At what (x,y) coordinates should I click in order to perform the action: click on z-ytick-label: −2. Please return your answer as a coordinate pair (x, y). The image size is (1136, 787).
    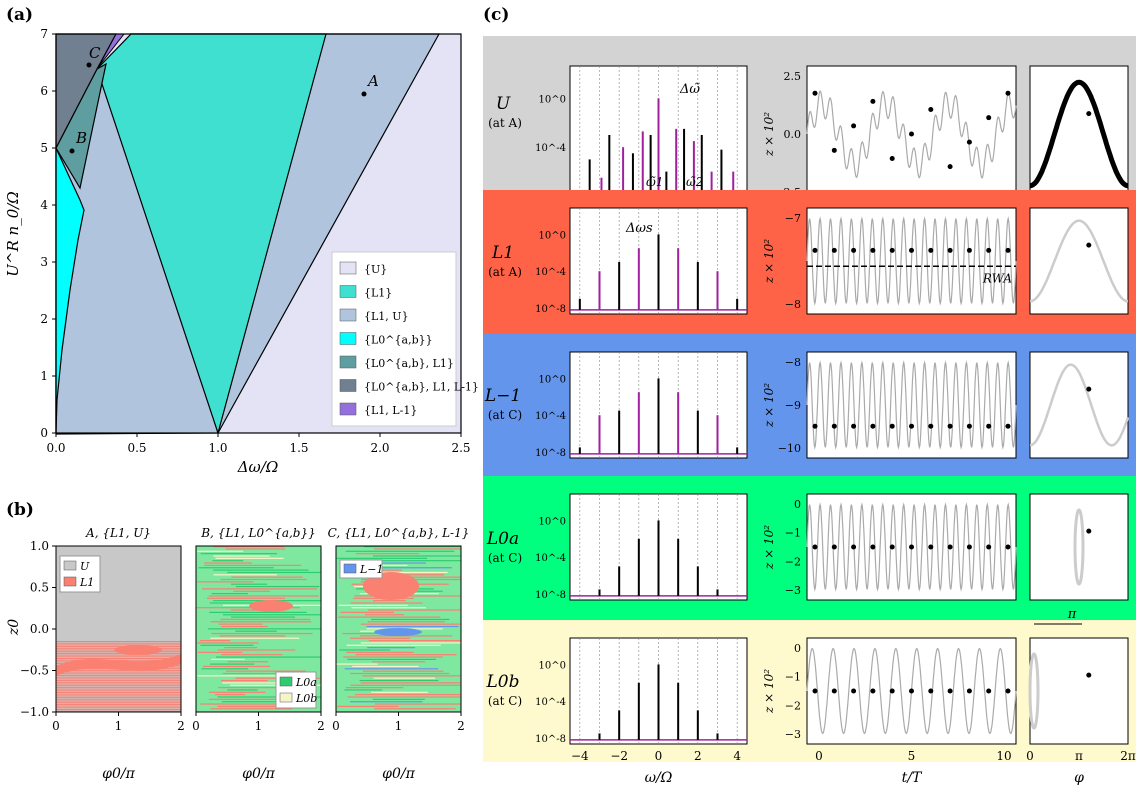
    Looking at the image, I should click on (793, 705).